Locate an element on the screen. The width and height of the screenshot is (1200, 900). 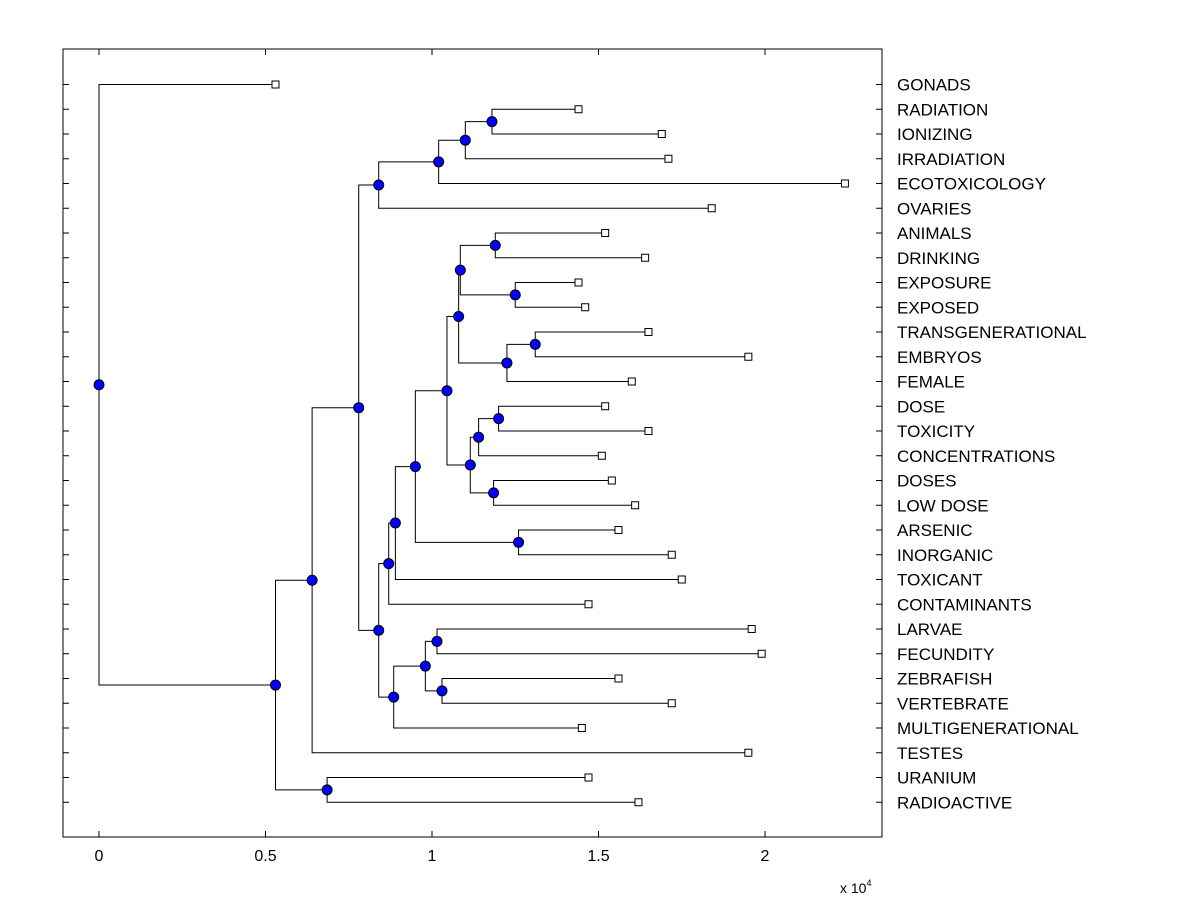
leaf-label: EXPOSED is located at coordinates (938, 307).